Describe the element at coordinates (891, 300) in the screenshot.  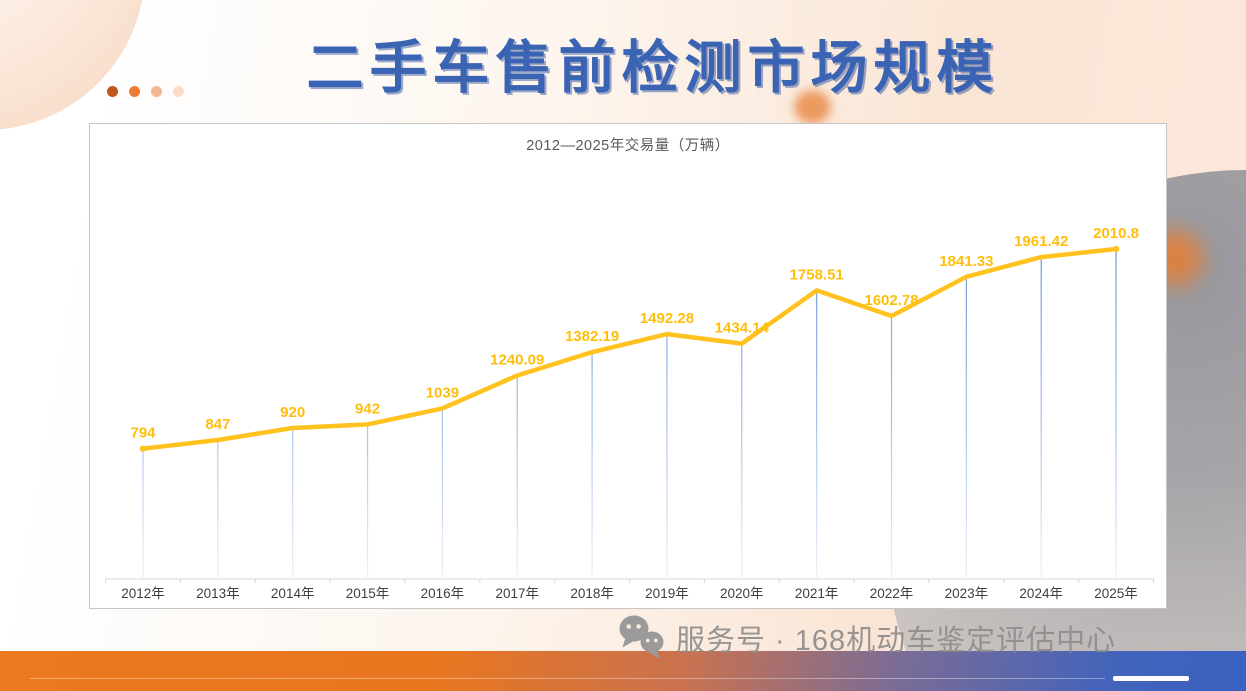
I see `data-label: 1602.78` at that location.